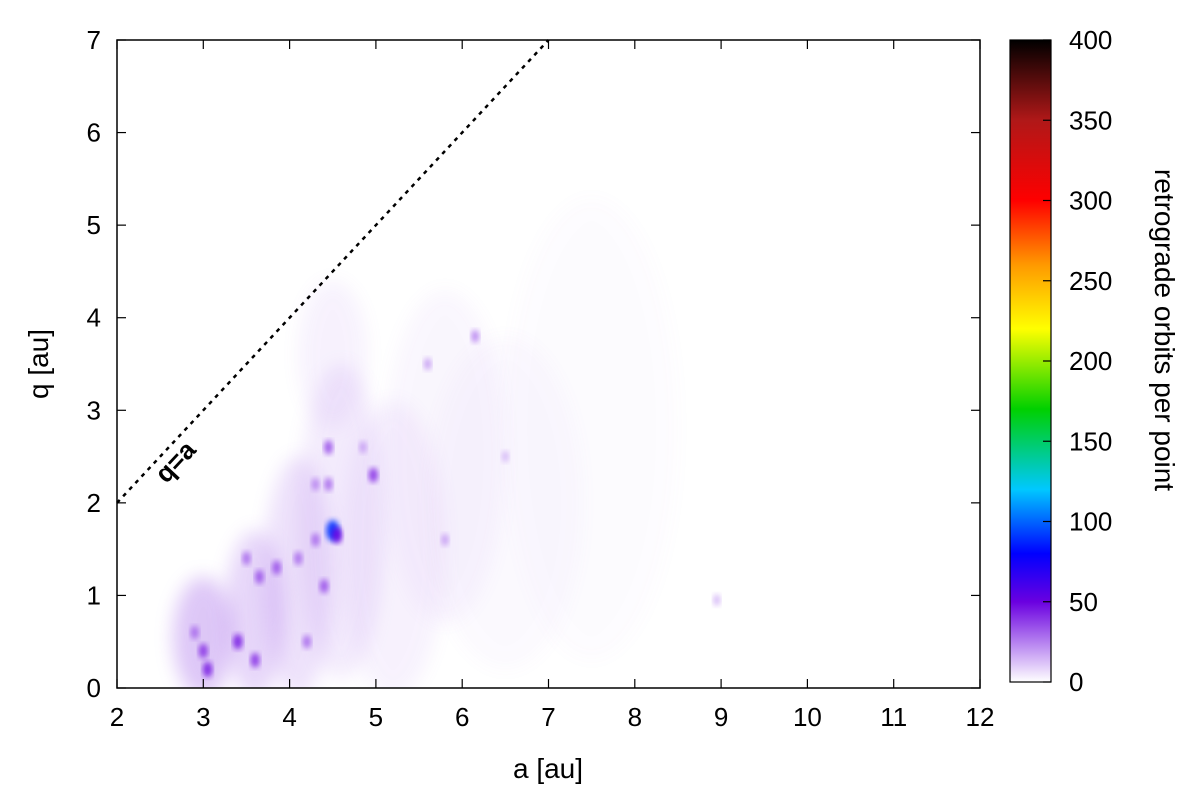 This screenshot has height=800, width=1200. What do you see at coordinates (548, 768) in the screenshot?
I see `x-axis-label: a [au]` at bounding box center [548, 768].